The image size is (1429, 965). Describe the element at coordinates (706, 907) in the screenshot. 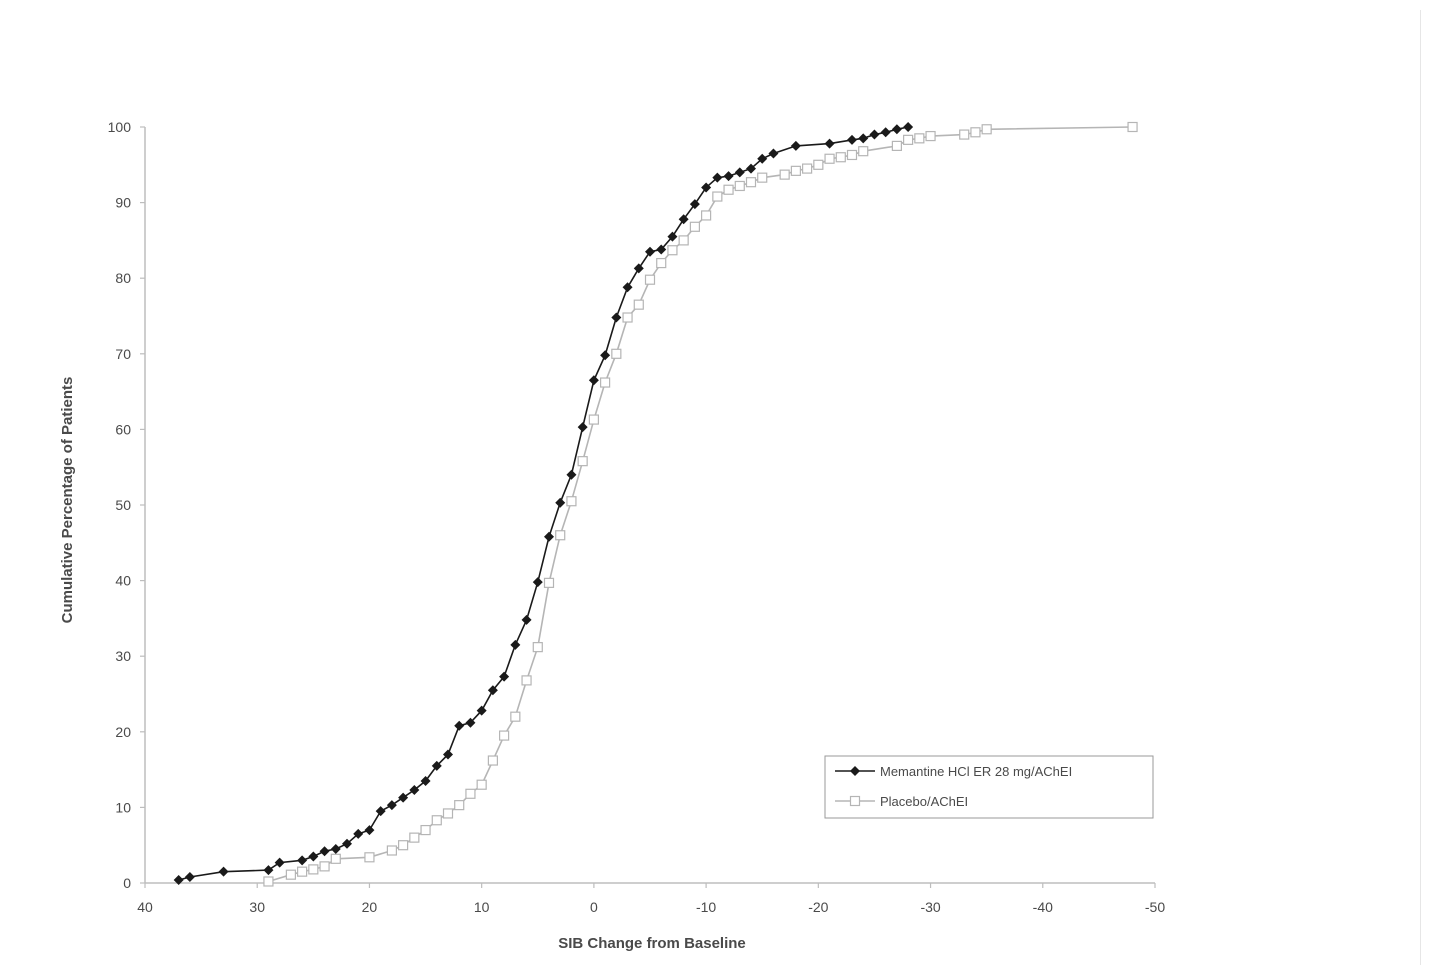

I see `x-tick-label: -10` at that location.